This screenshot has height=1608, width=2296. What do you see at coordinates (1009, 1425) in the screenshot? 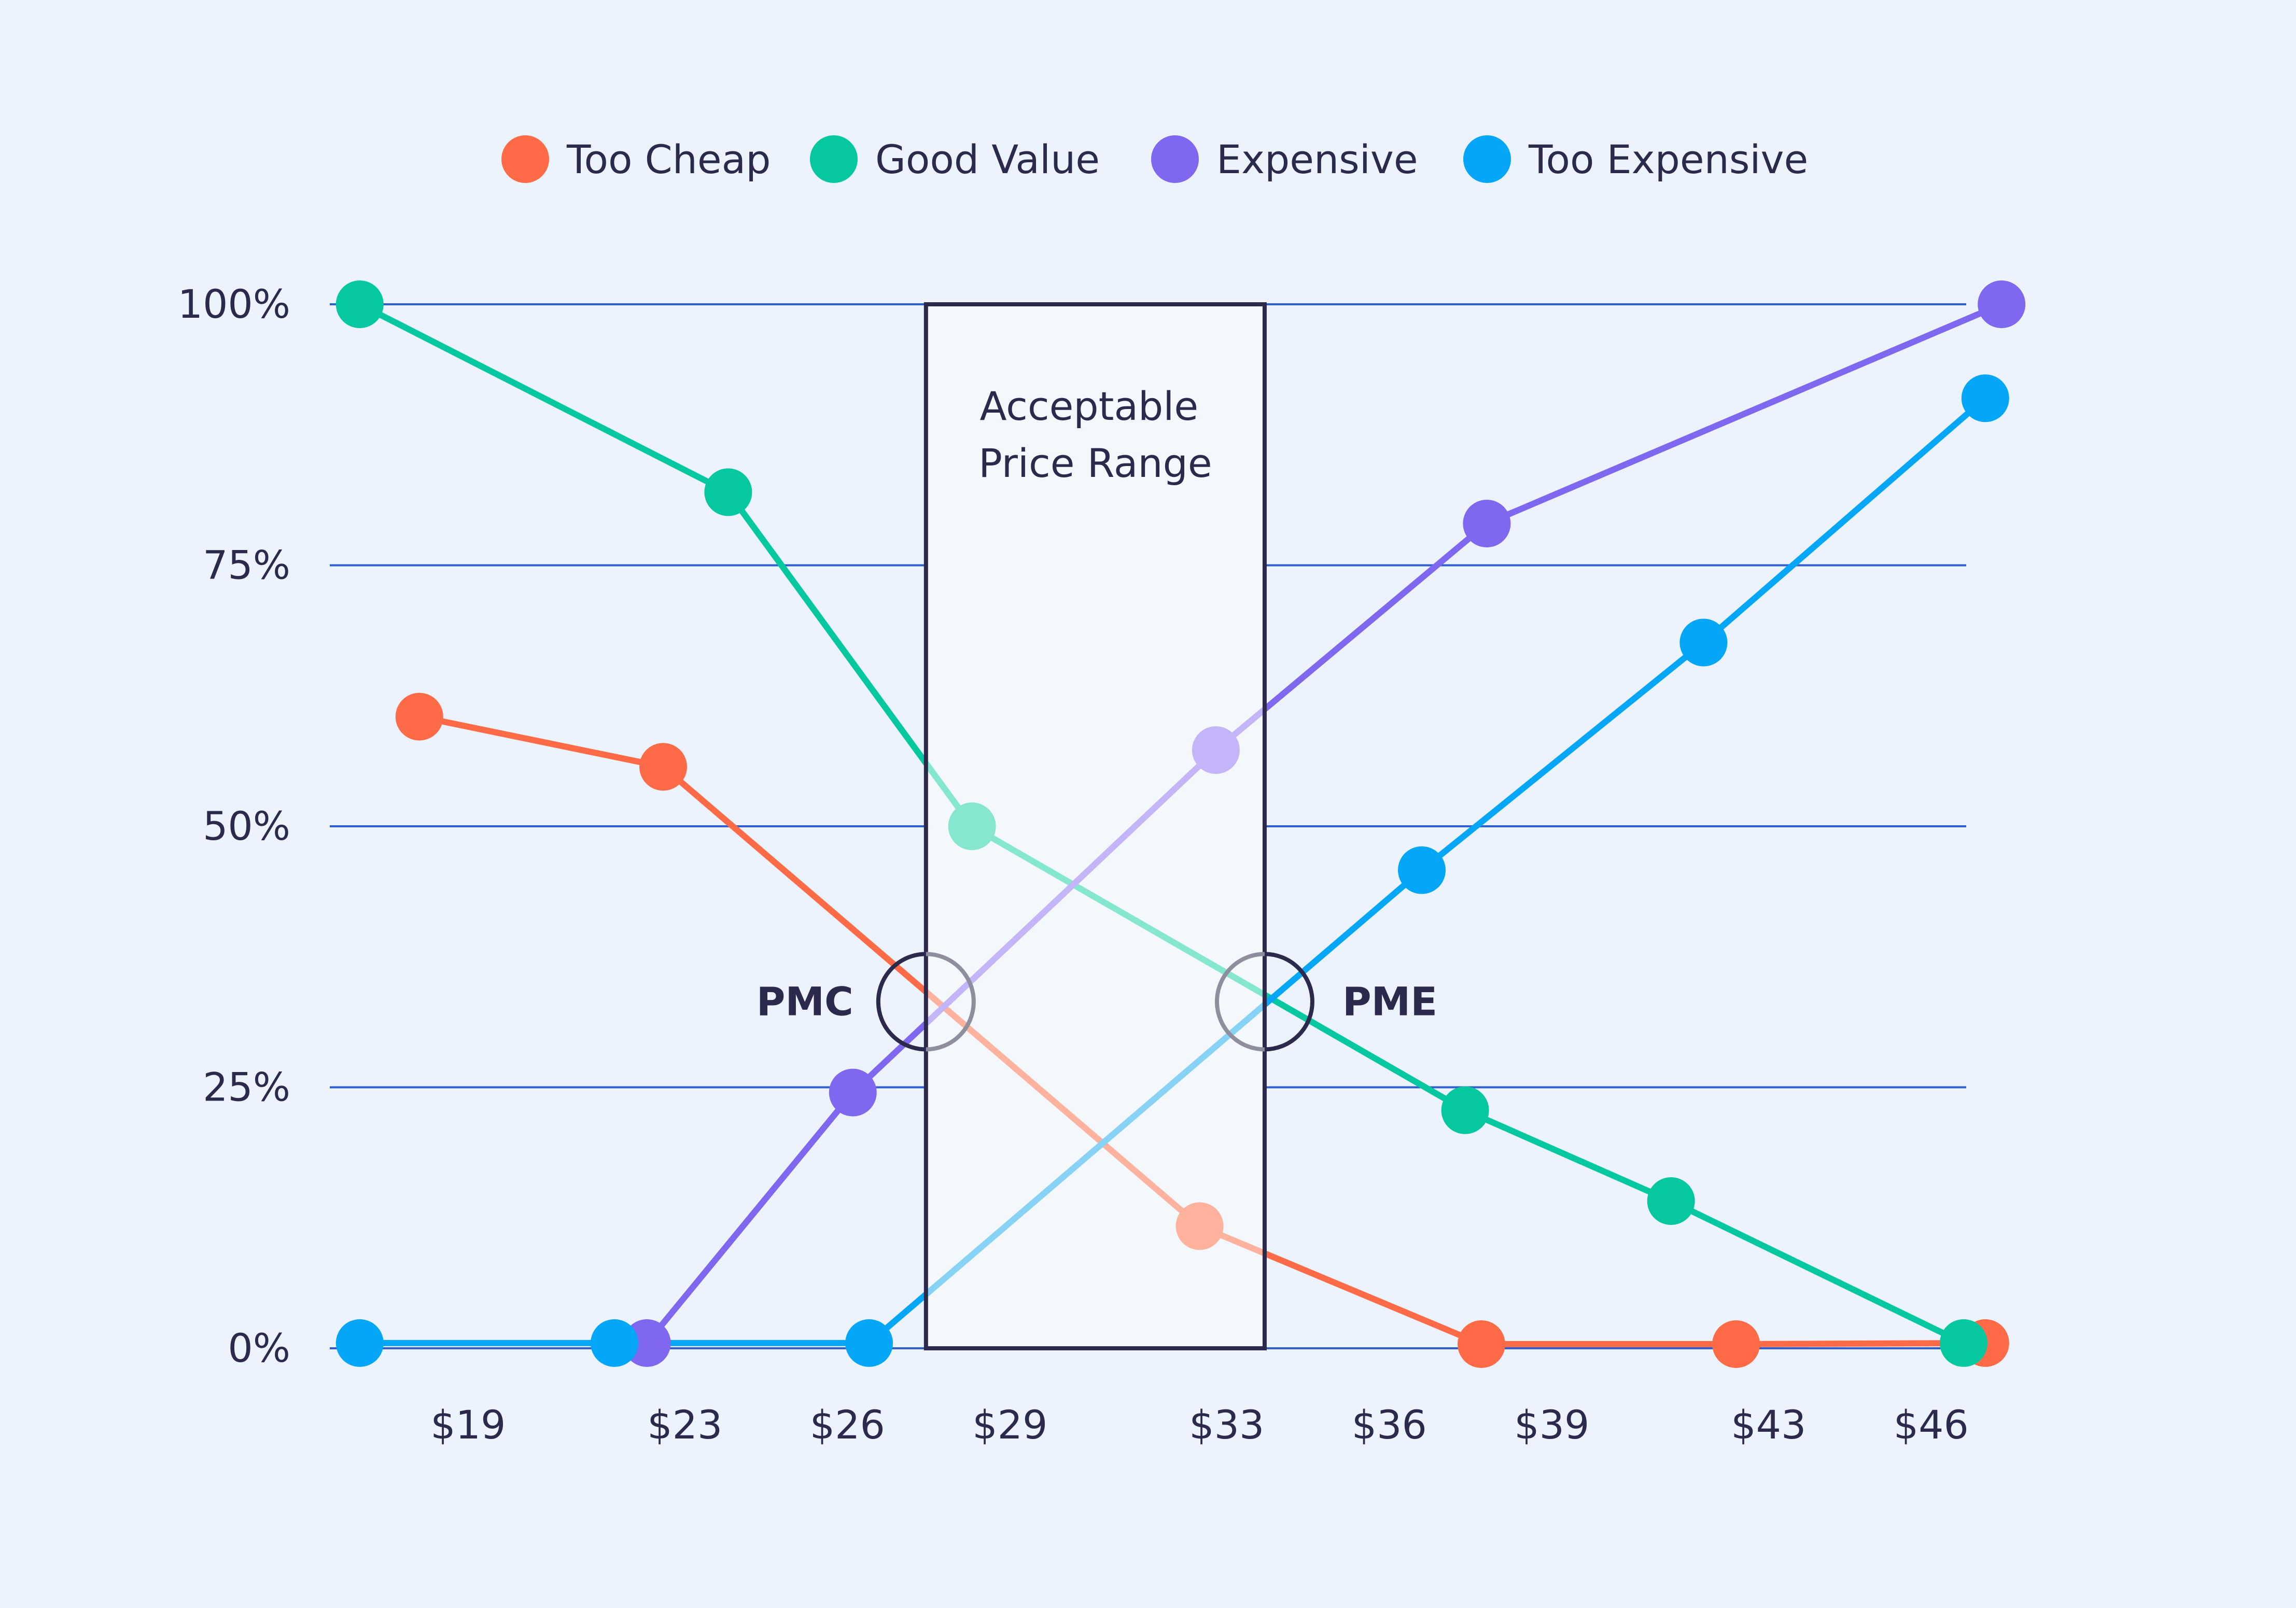
I see `x-tick-label: $29` at bounding box center [1009, 1425].